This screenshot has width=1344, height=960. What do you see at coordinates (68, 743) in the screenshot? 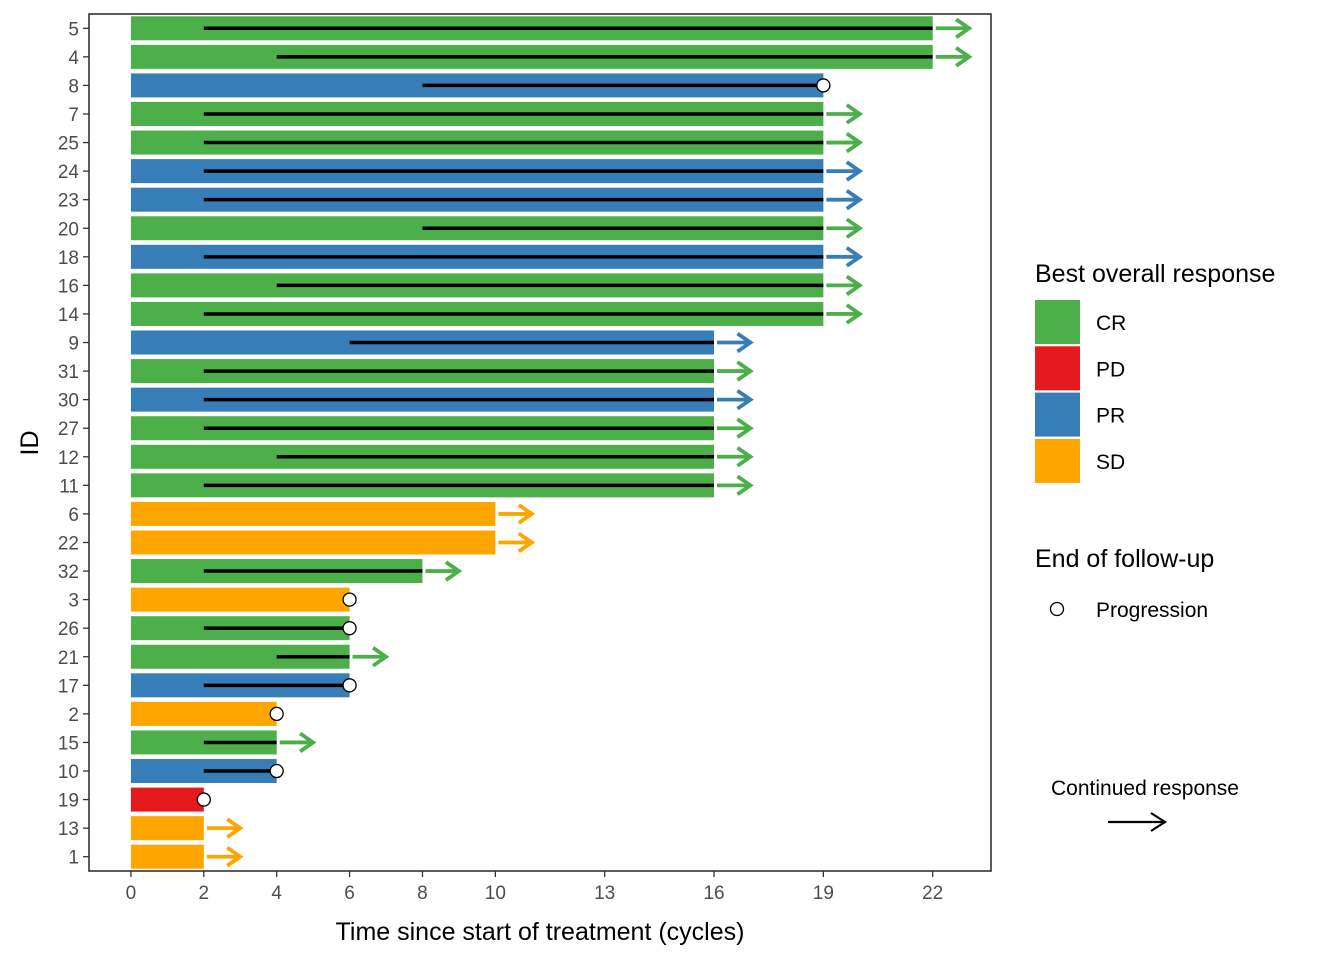
I see `y-tick-label-15: 15` at bounding box center [68, 743].